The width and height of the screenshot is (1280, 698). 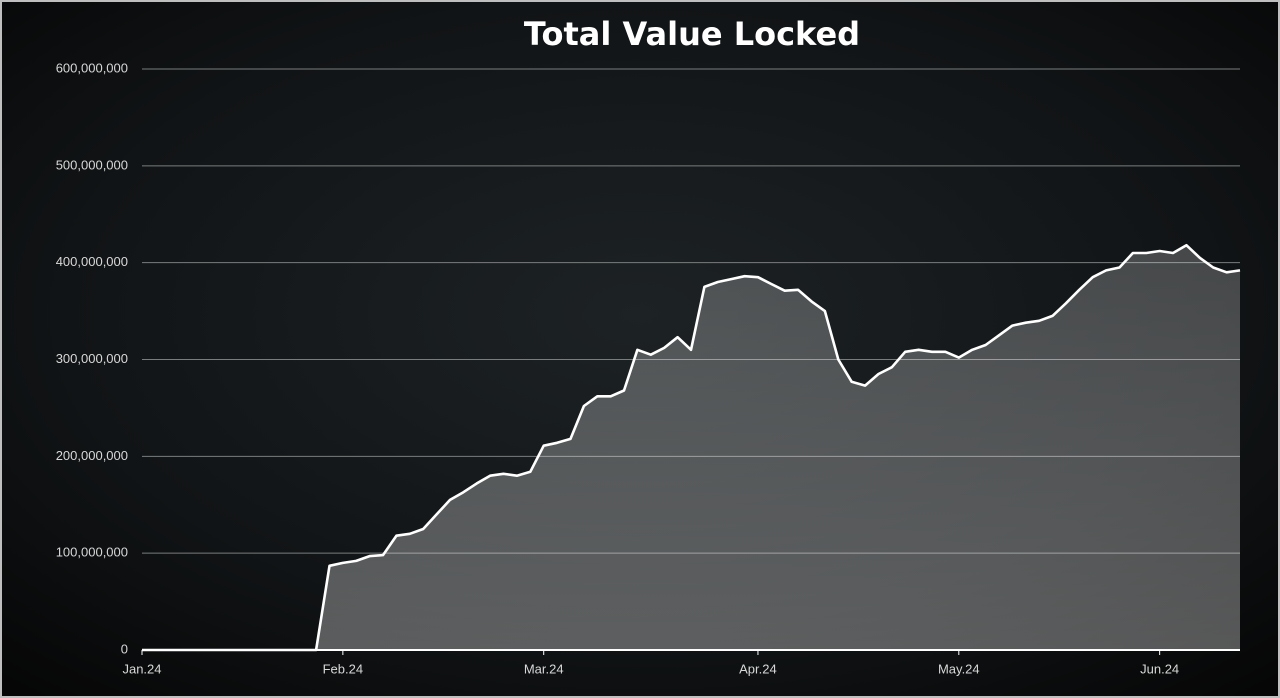 I want to click on y-tick-label: 100,000,000, so click(x=92, y=552).